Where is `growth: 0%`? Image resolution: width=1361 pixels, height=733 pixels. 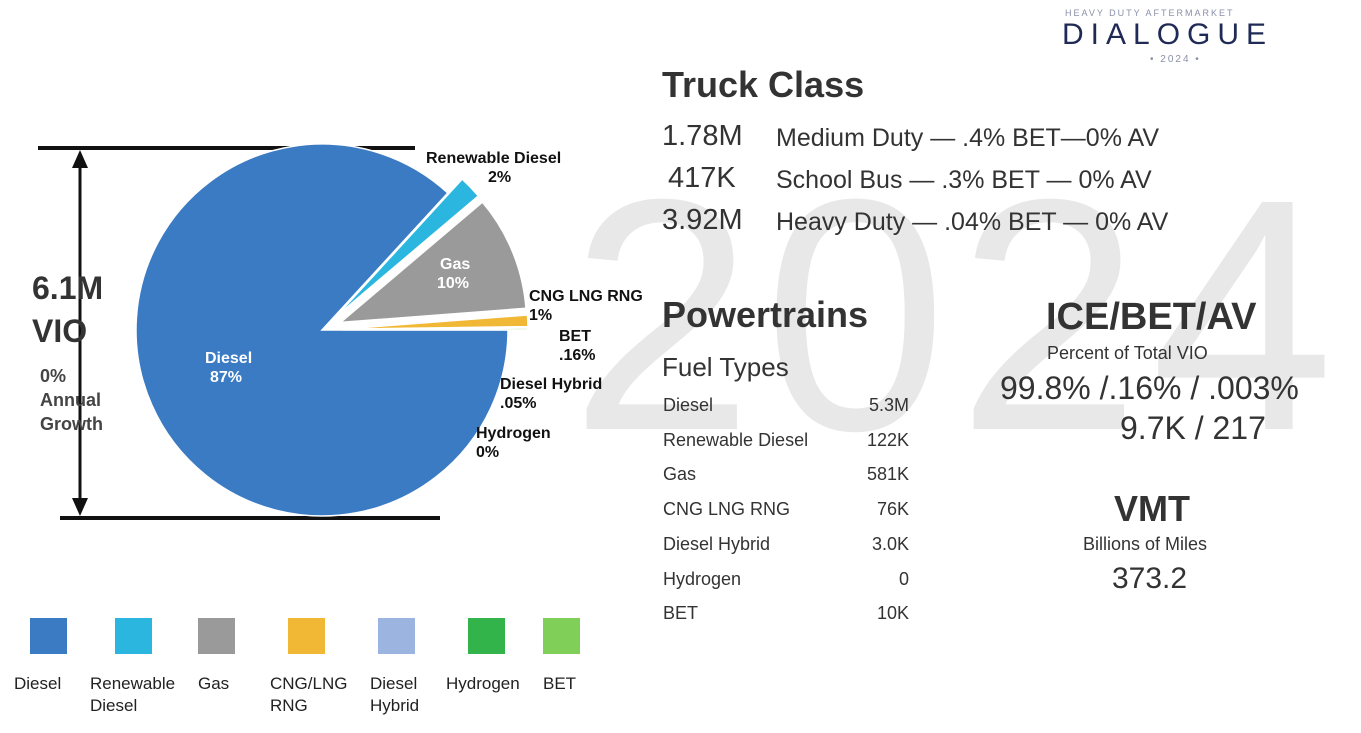 growth: 0% is located at coordinates (53, 376).